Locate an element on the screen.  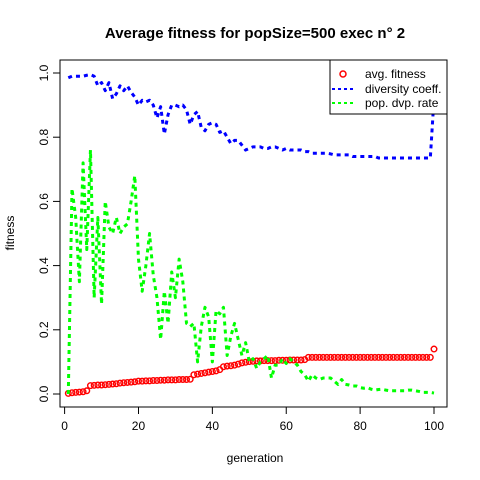
legend-marker-avg-fitness is located at coordinates (343, 74).